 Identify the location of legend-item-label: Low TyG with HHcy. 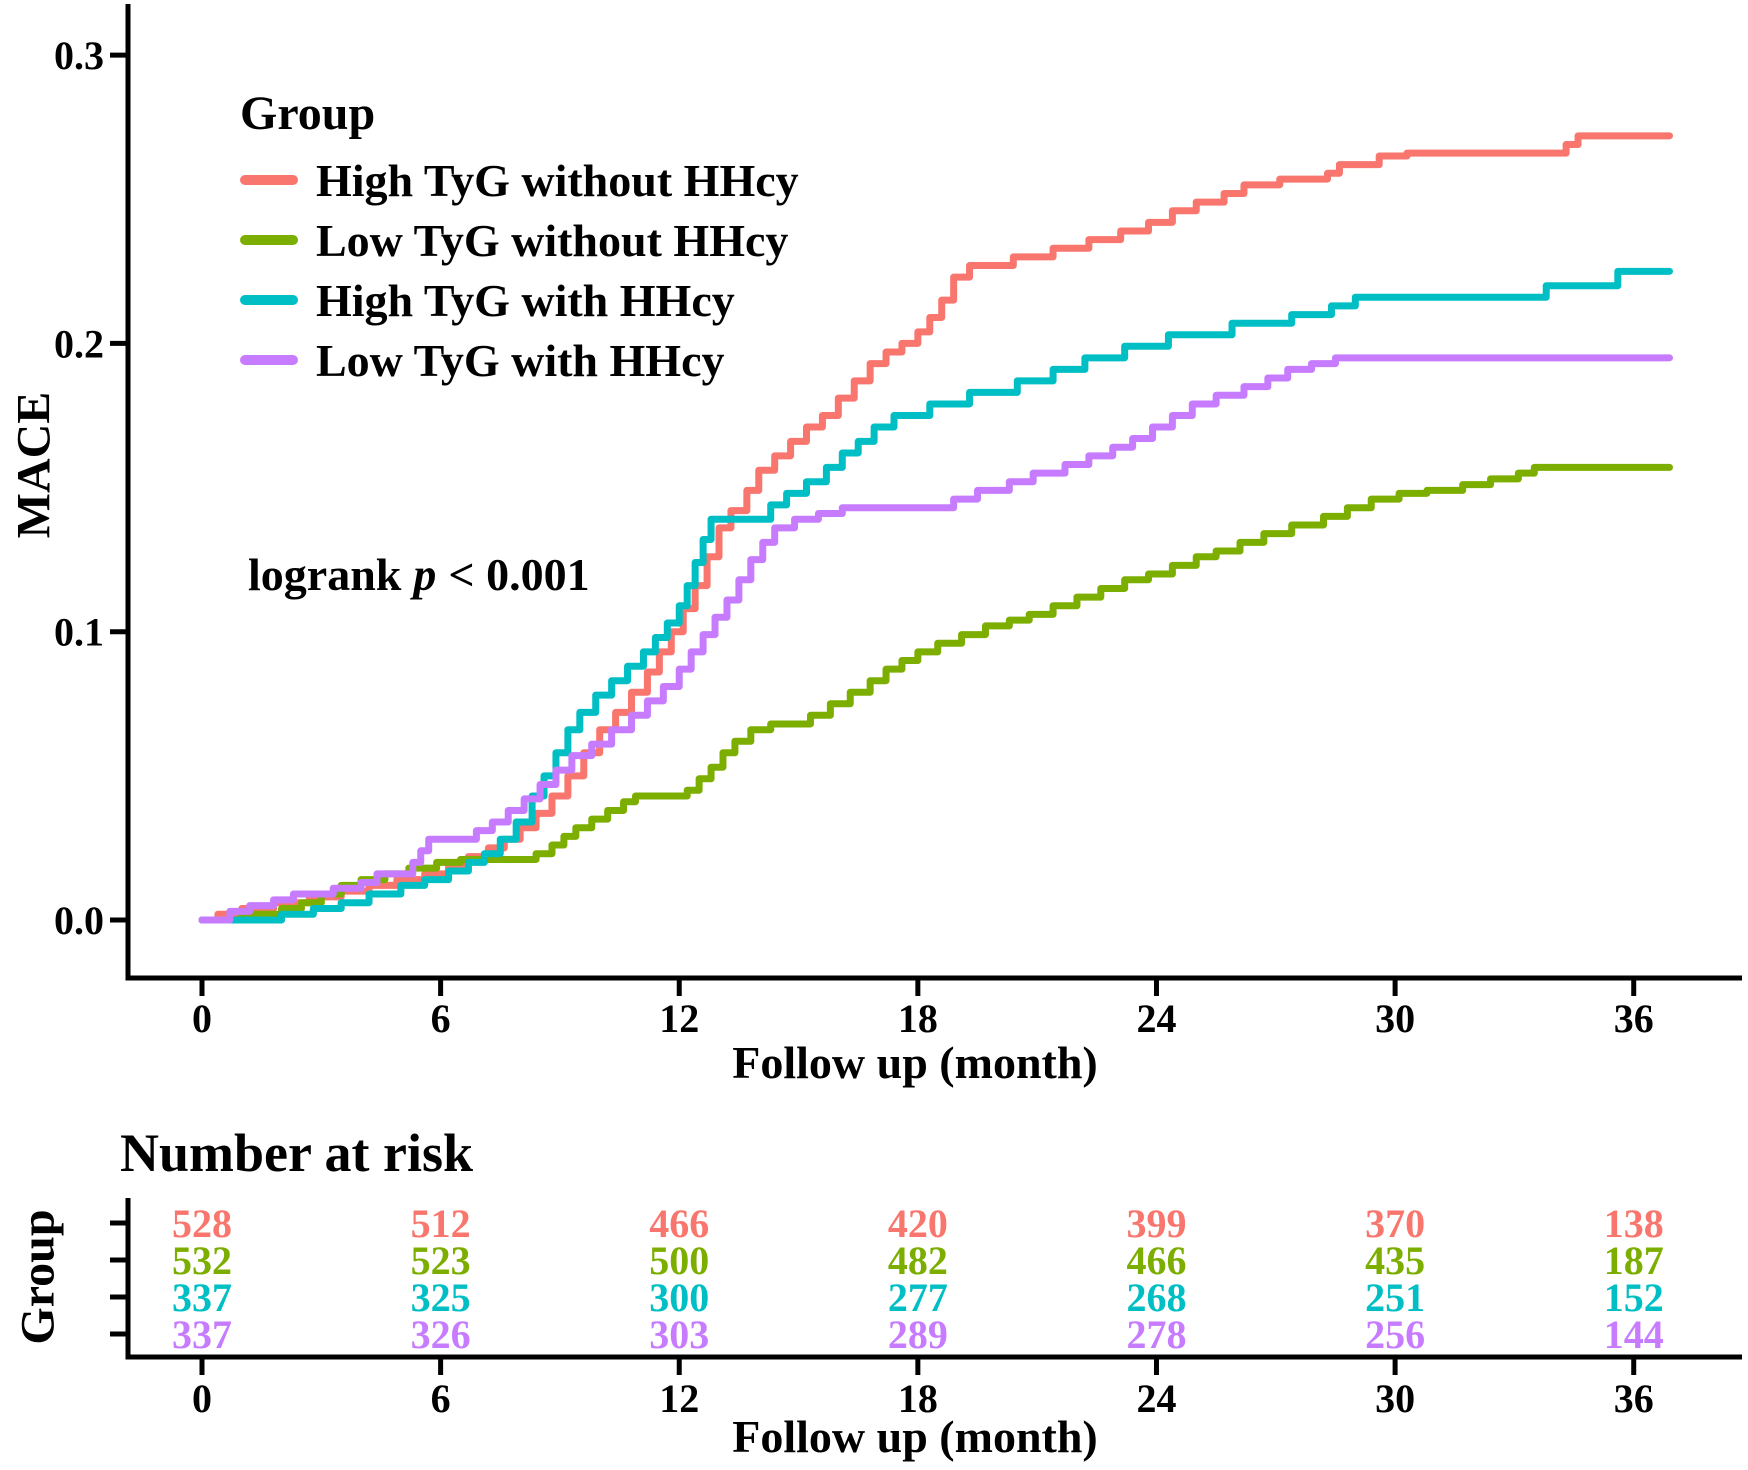
(520, 360).